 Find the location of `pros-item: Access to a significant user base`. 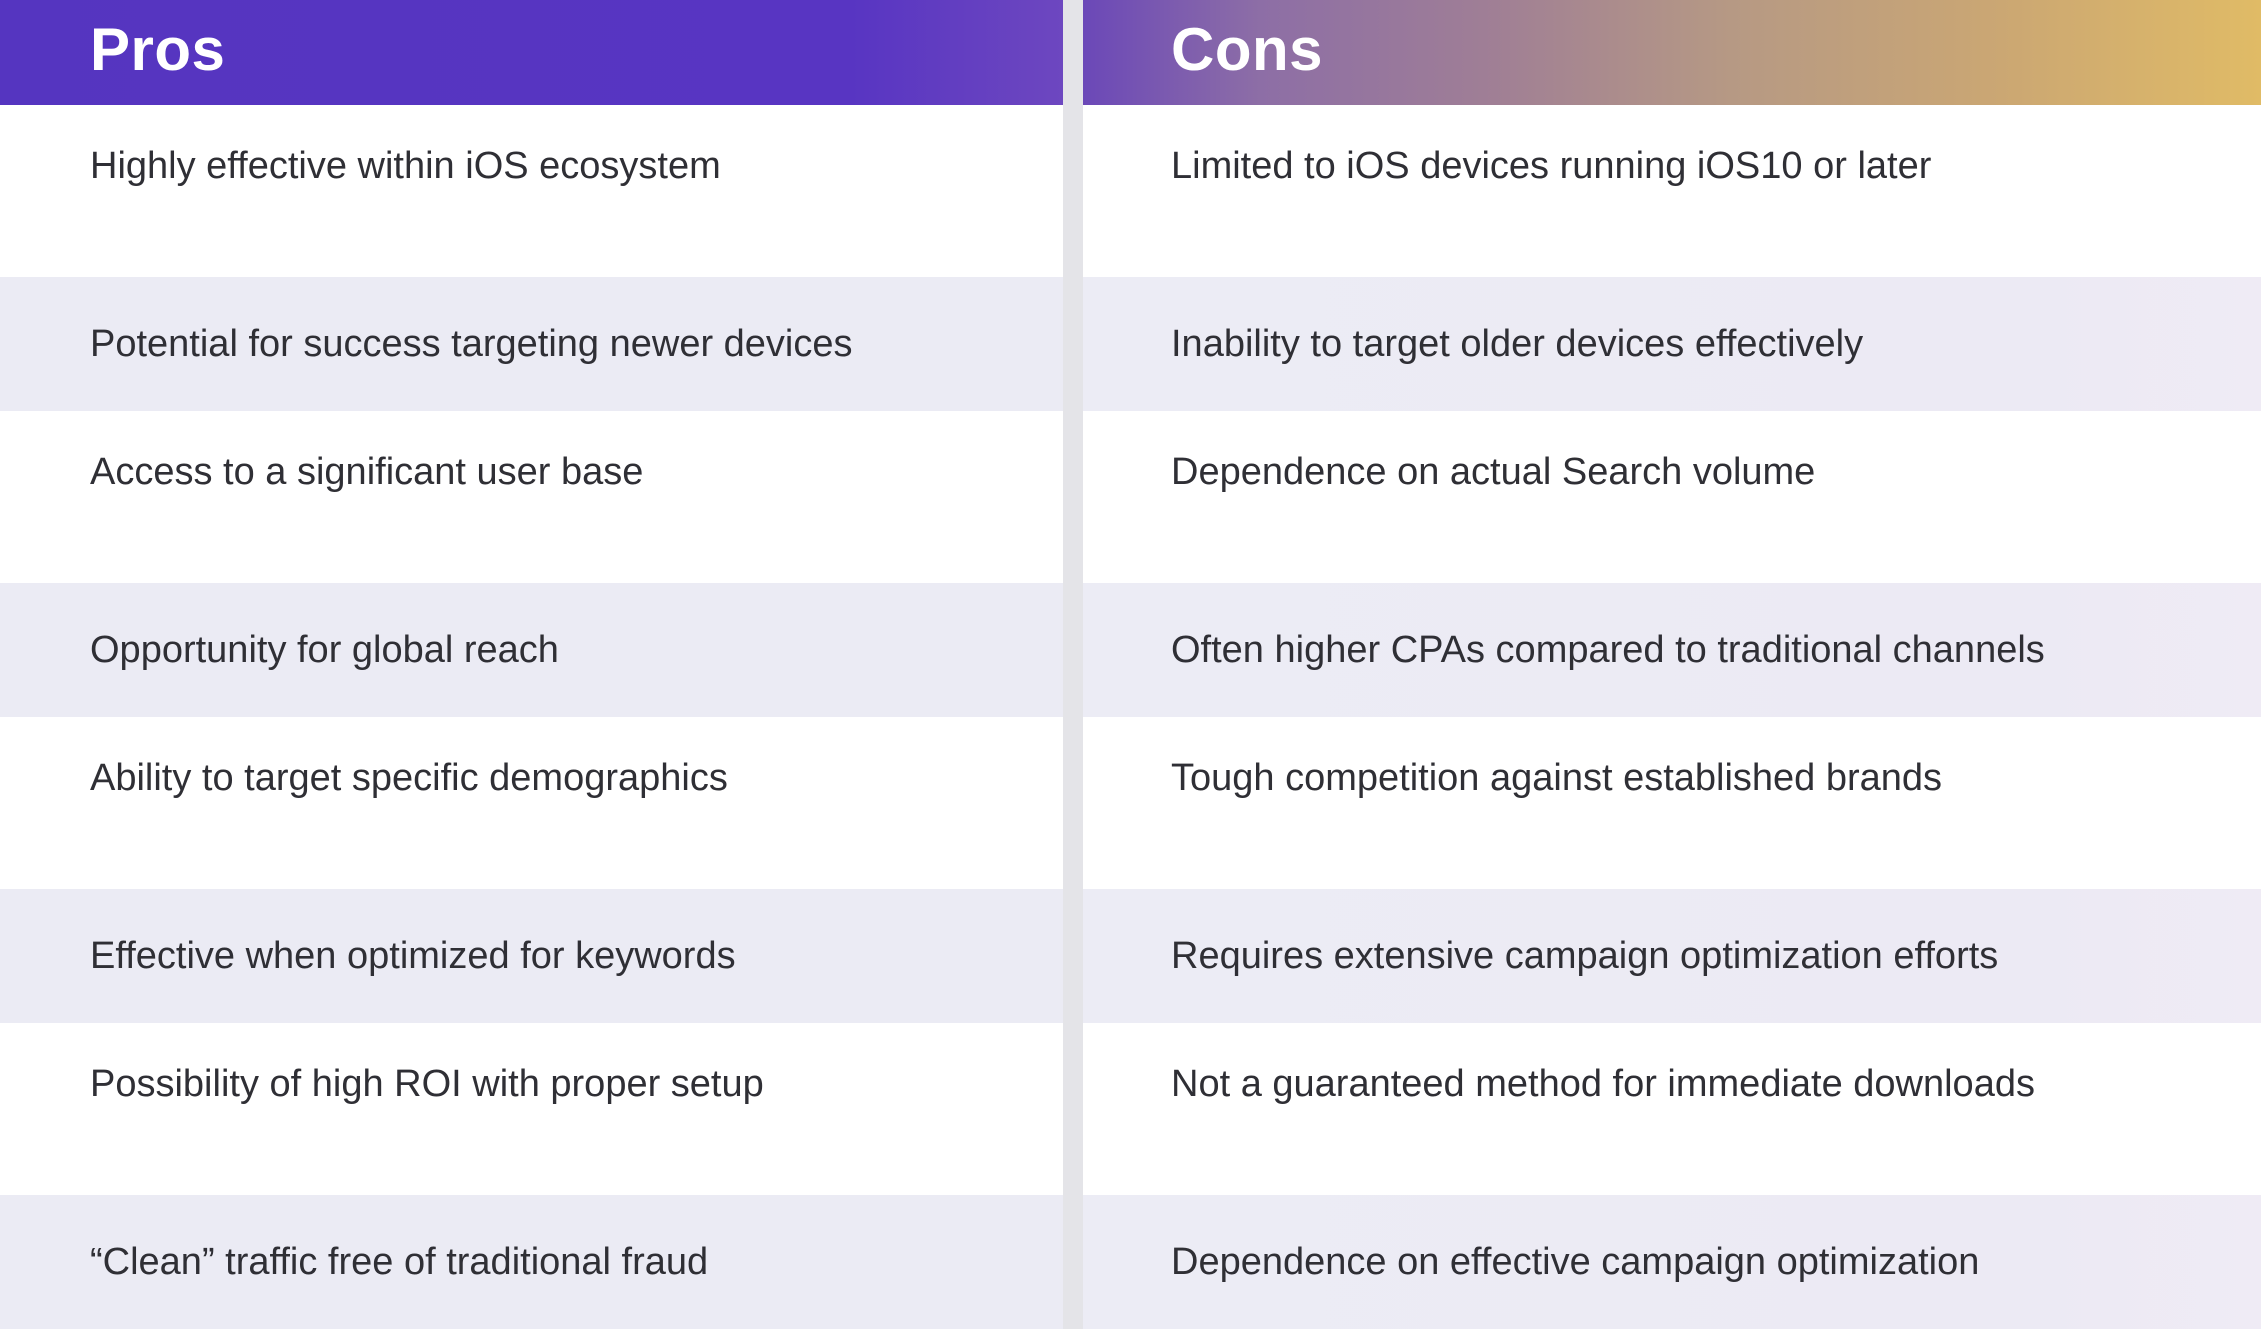

pros-item: Access to a significant user base is located at coordinates (367, 472).